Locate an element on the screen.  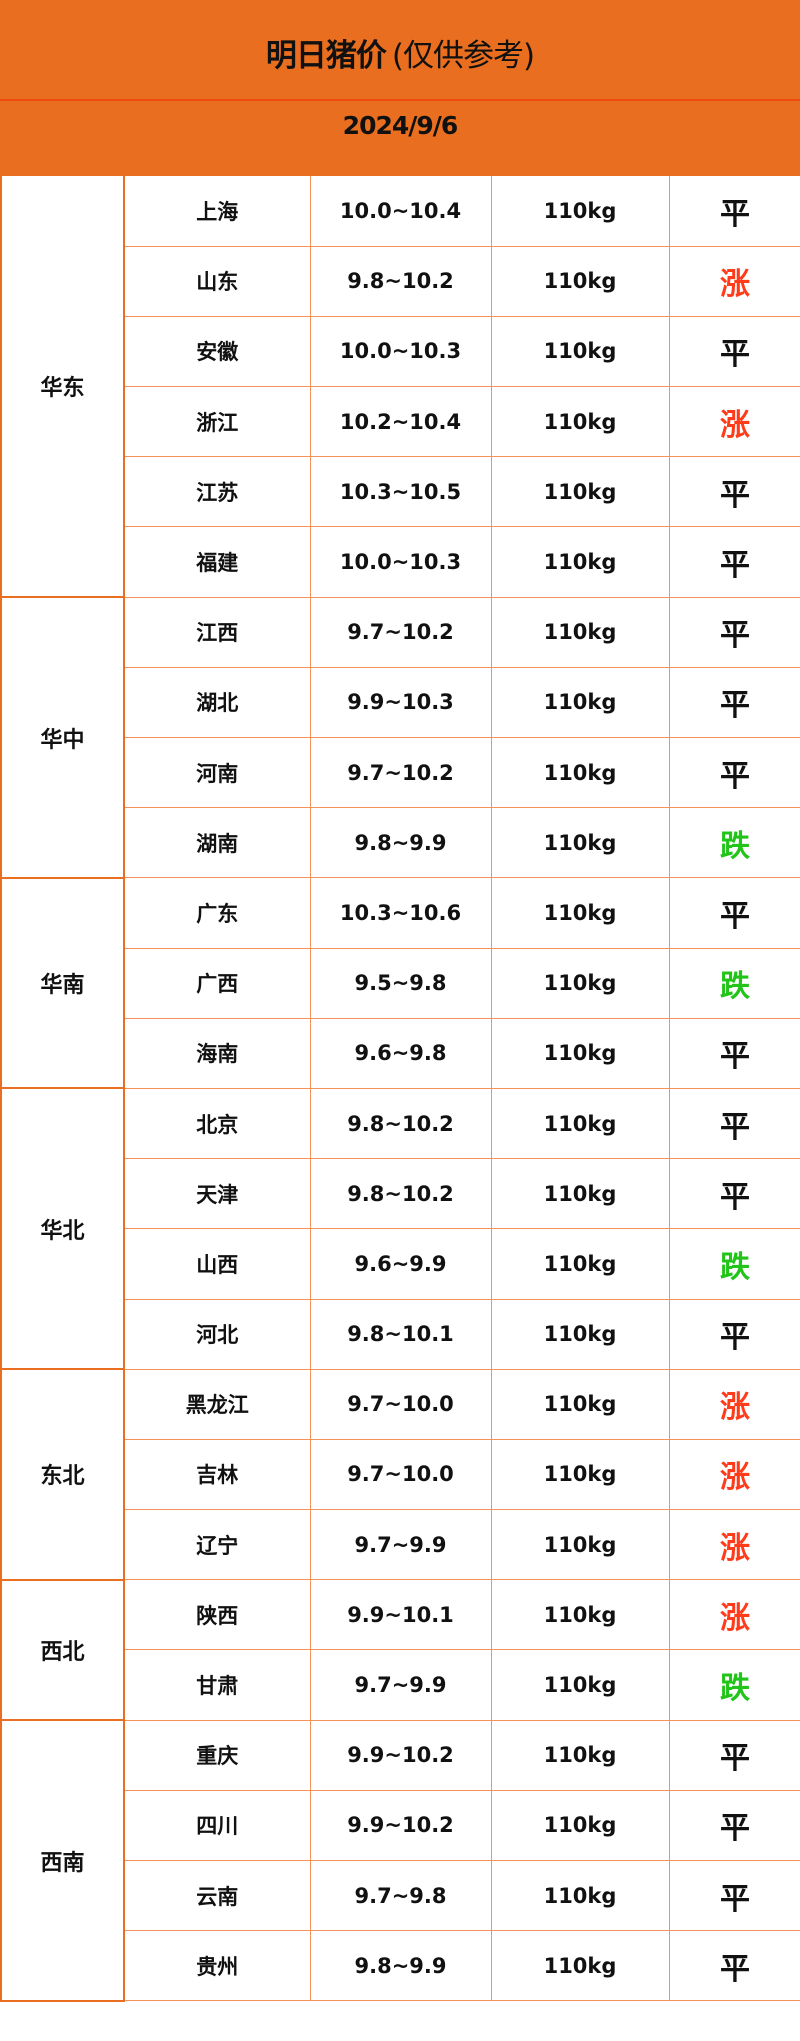
price-cell: 9.8~10.1 is located at coordinates (400, 1334).